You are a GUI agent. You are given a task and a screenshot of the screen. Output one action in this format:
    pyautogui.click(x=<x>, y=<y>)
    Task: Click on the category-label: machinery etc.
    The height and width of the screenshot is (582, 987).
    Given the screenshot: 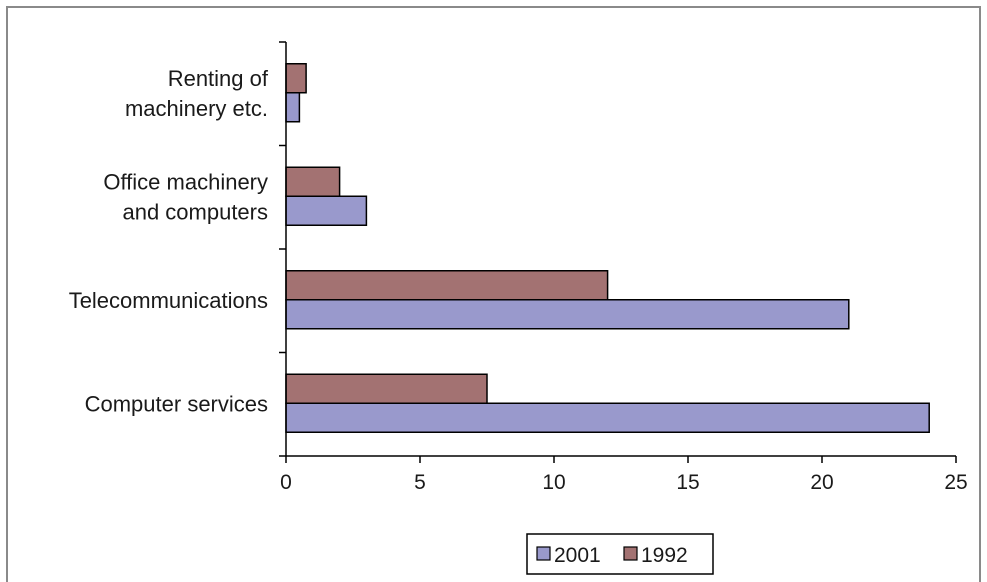 What is the action you would take?
    pyautogui.click(x=196, y=108)
    